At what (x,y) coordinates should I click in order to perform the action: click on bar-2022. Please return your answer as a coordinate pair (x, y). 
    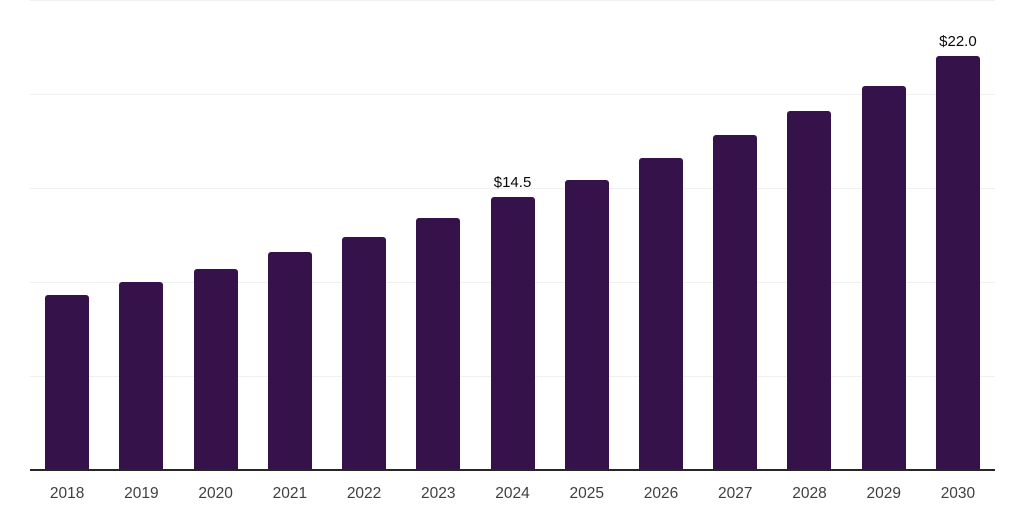
    Looking at the image, I should click on (364, 353).